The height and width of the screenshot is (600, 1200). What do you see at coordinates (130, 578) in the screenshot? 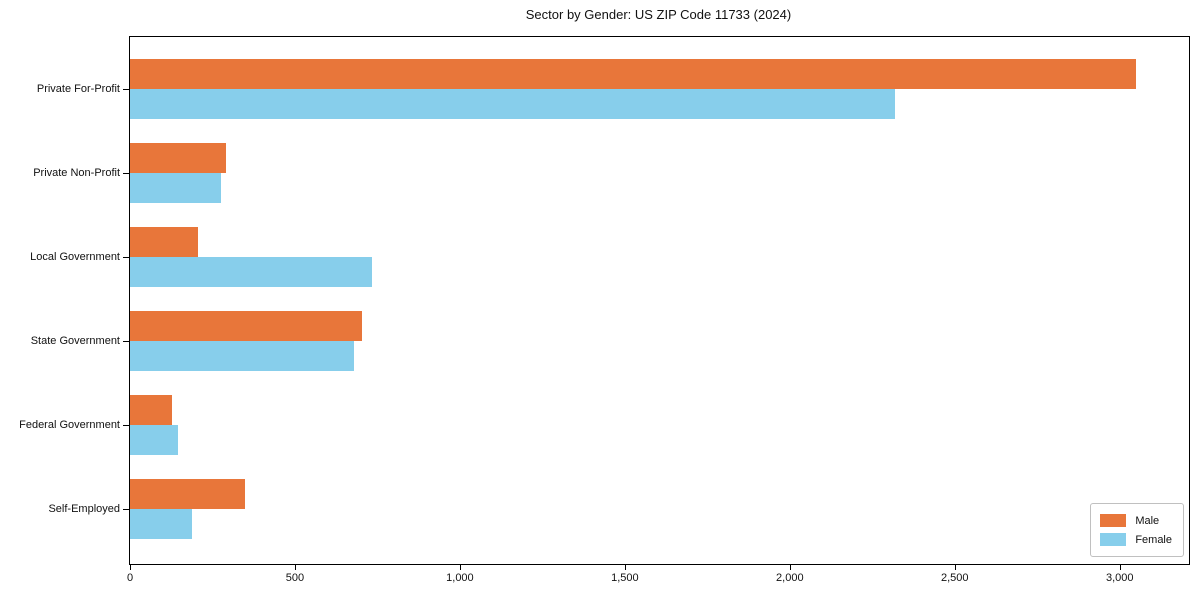
I see `x-tick-label-0: 0` at bounding box center [130, 578].